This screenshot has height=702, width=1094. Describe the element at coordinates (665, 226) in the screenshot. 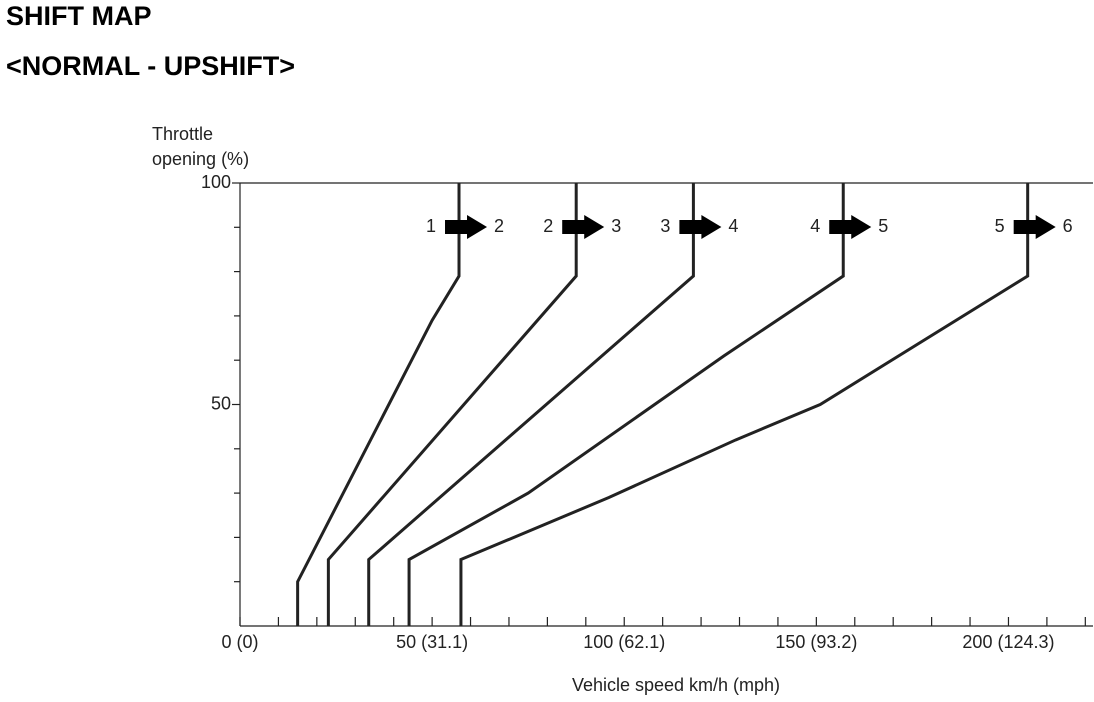

I see `shift-from-label: 3` at that location.